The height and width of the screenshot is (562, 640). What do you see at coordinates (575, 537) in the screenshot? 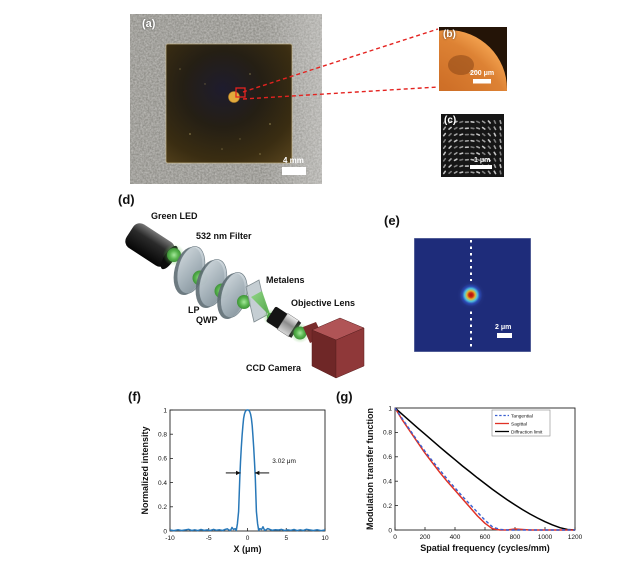
I see `x-tick-label: 1200` at bounding box center [575, 537].